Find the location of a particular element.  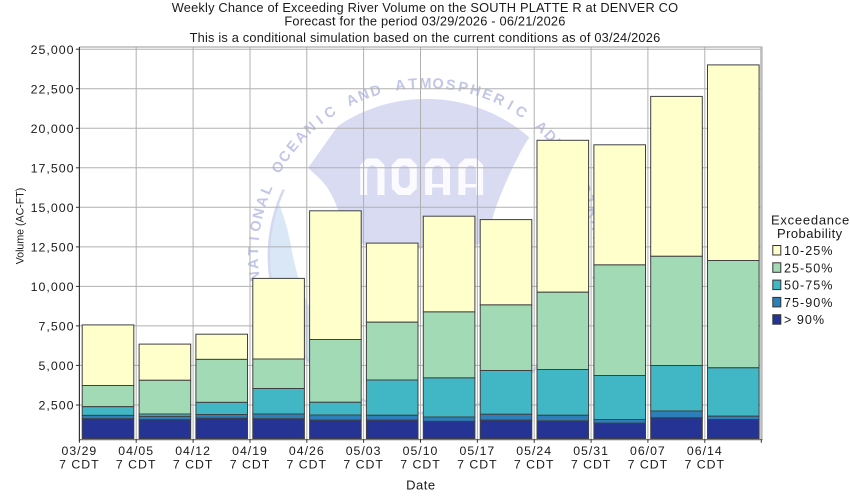

svg-text: 04/05 is located at coordinates (136, 451).